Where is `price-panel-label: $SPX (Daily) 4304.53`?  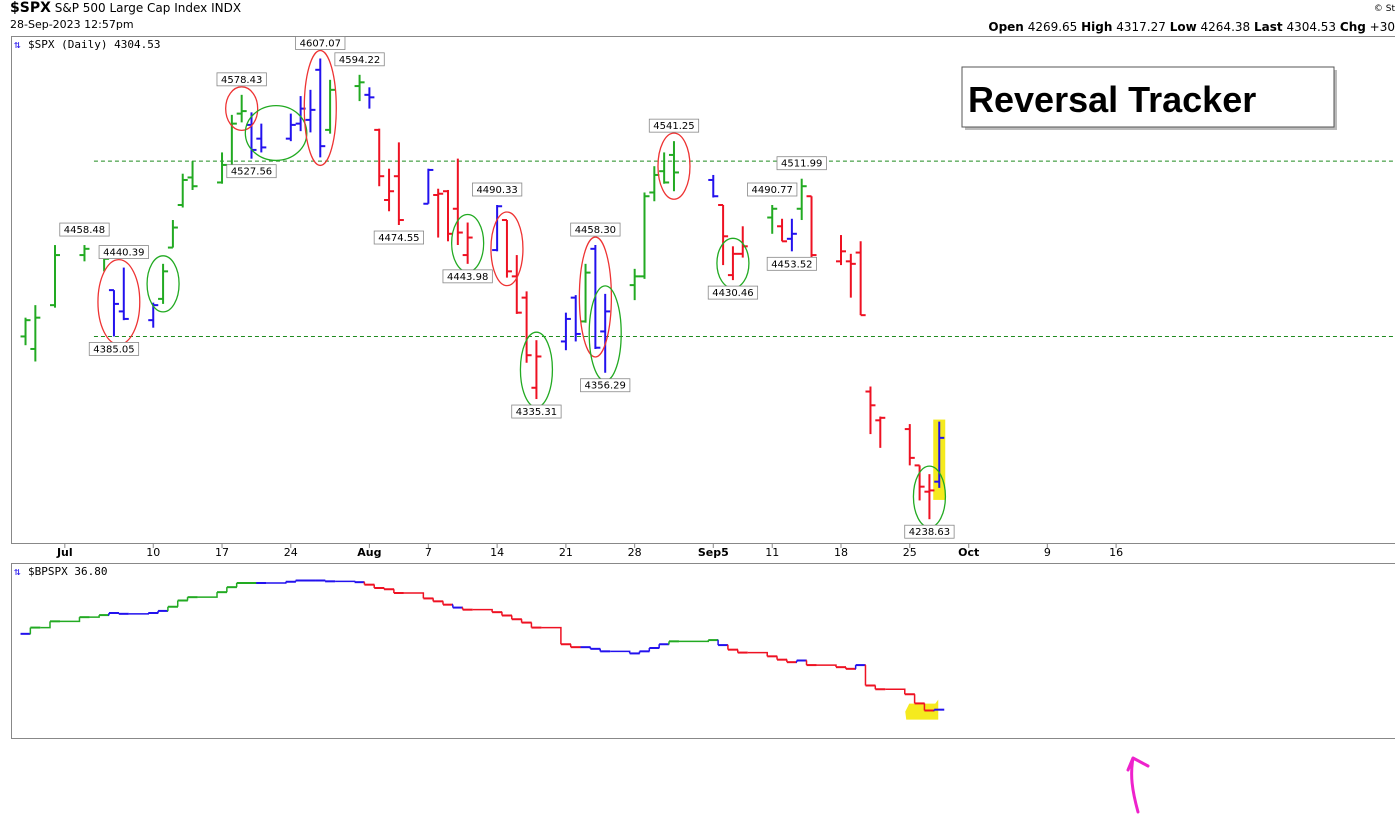
price-panel-label: $SPX (Daily) 4304.53 is located at coordinates (94, 44).